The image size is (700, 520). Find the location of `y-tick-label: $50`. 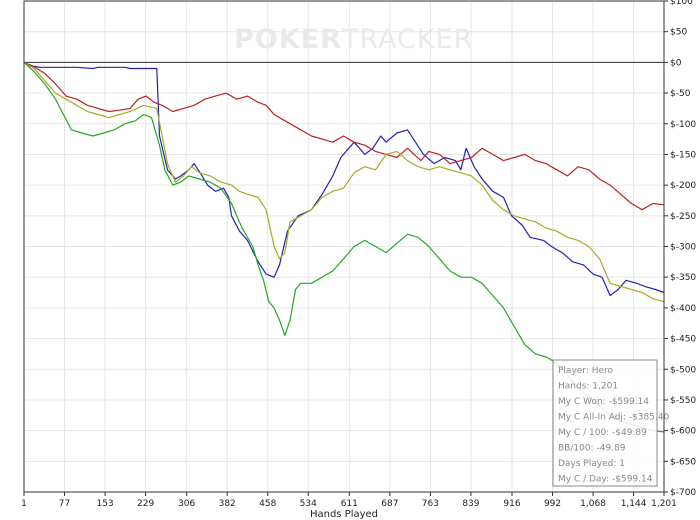

y-tick-label: $50 is located at coordinates (678, 33).